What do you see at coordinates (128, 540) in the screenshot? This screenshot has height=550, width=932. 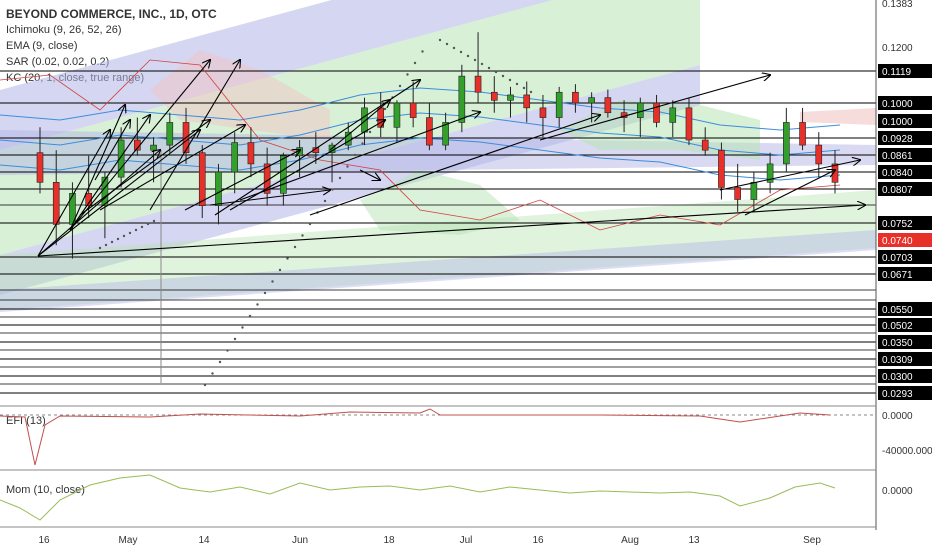 I see `time-tick-label: May` at bounding box center [128, 540].